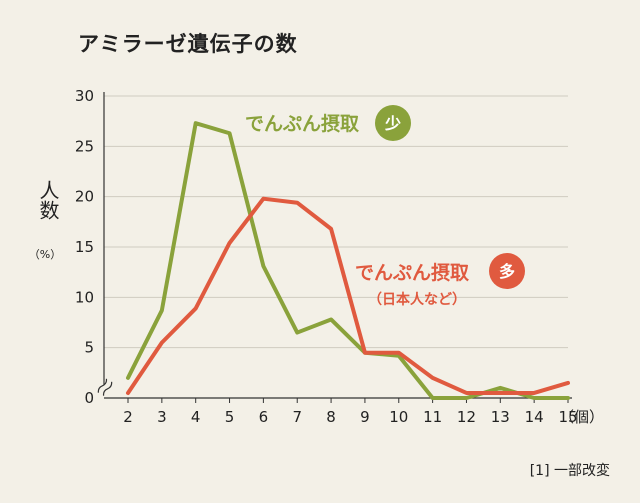 The height and width of the screenshot is (503, 640). I want to click on x-tick-label: 3, so click(162, 417).